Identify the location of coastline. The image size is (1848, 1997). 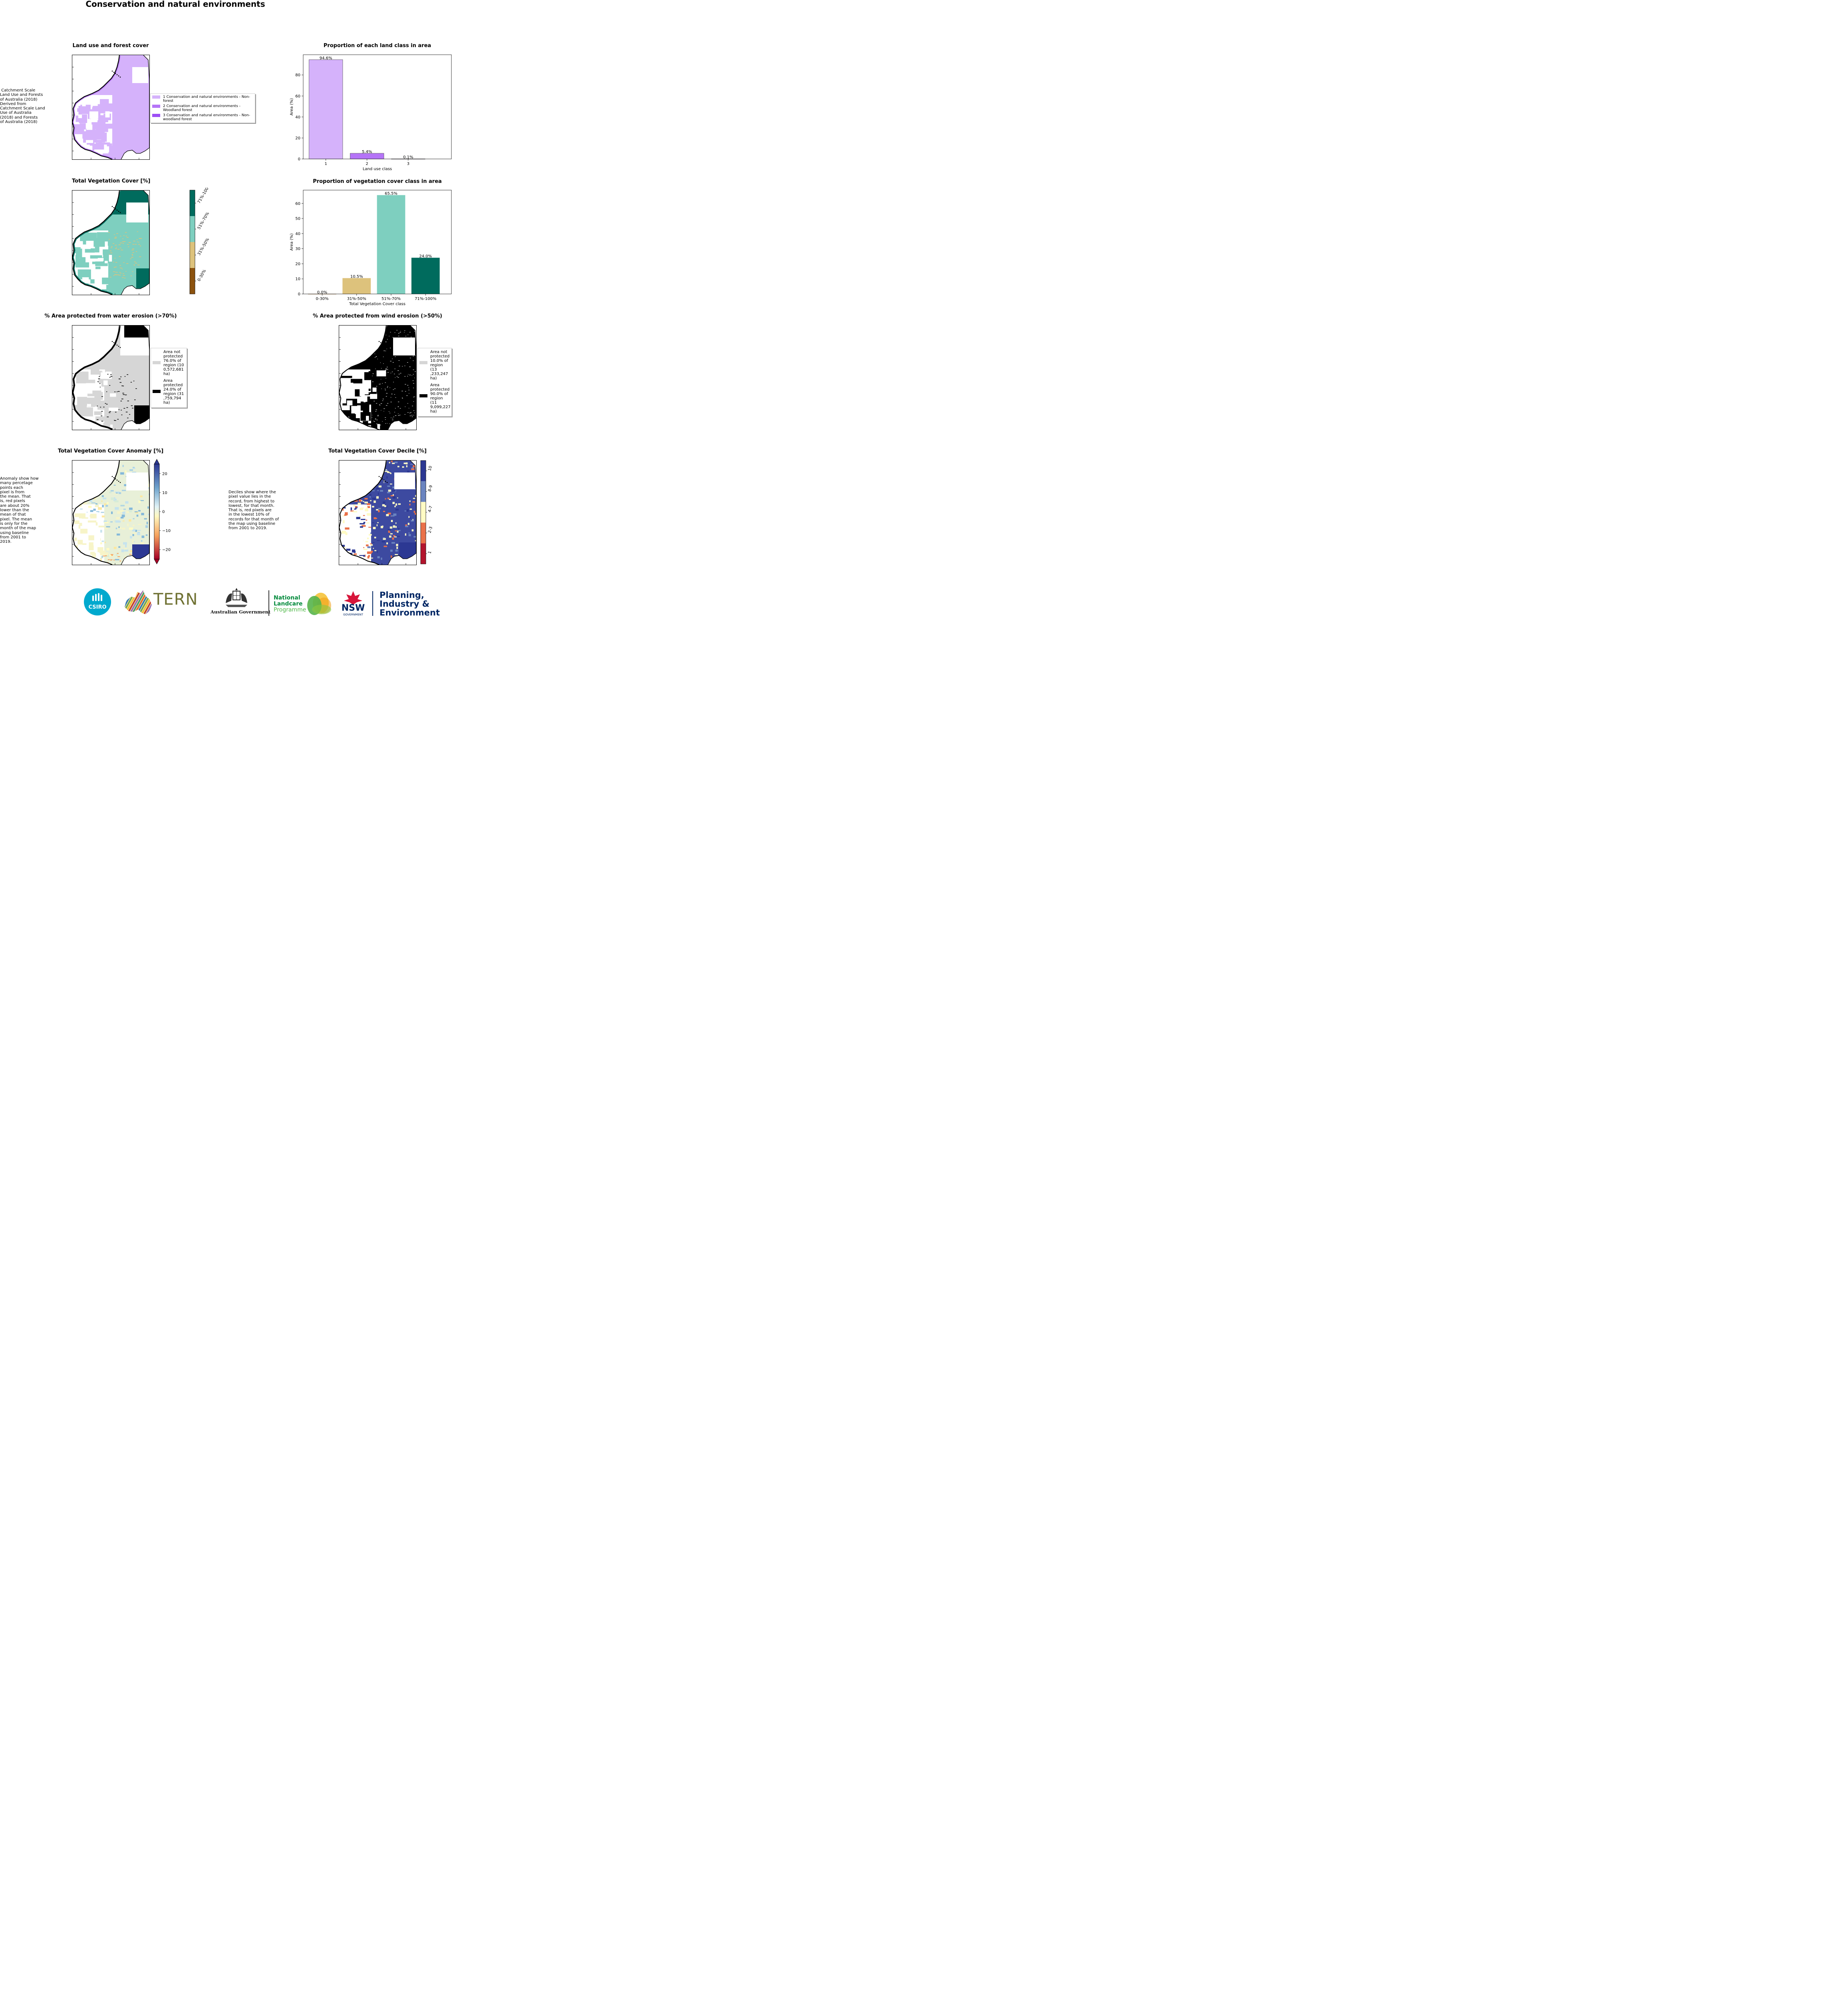
(363, 378).